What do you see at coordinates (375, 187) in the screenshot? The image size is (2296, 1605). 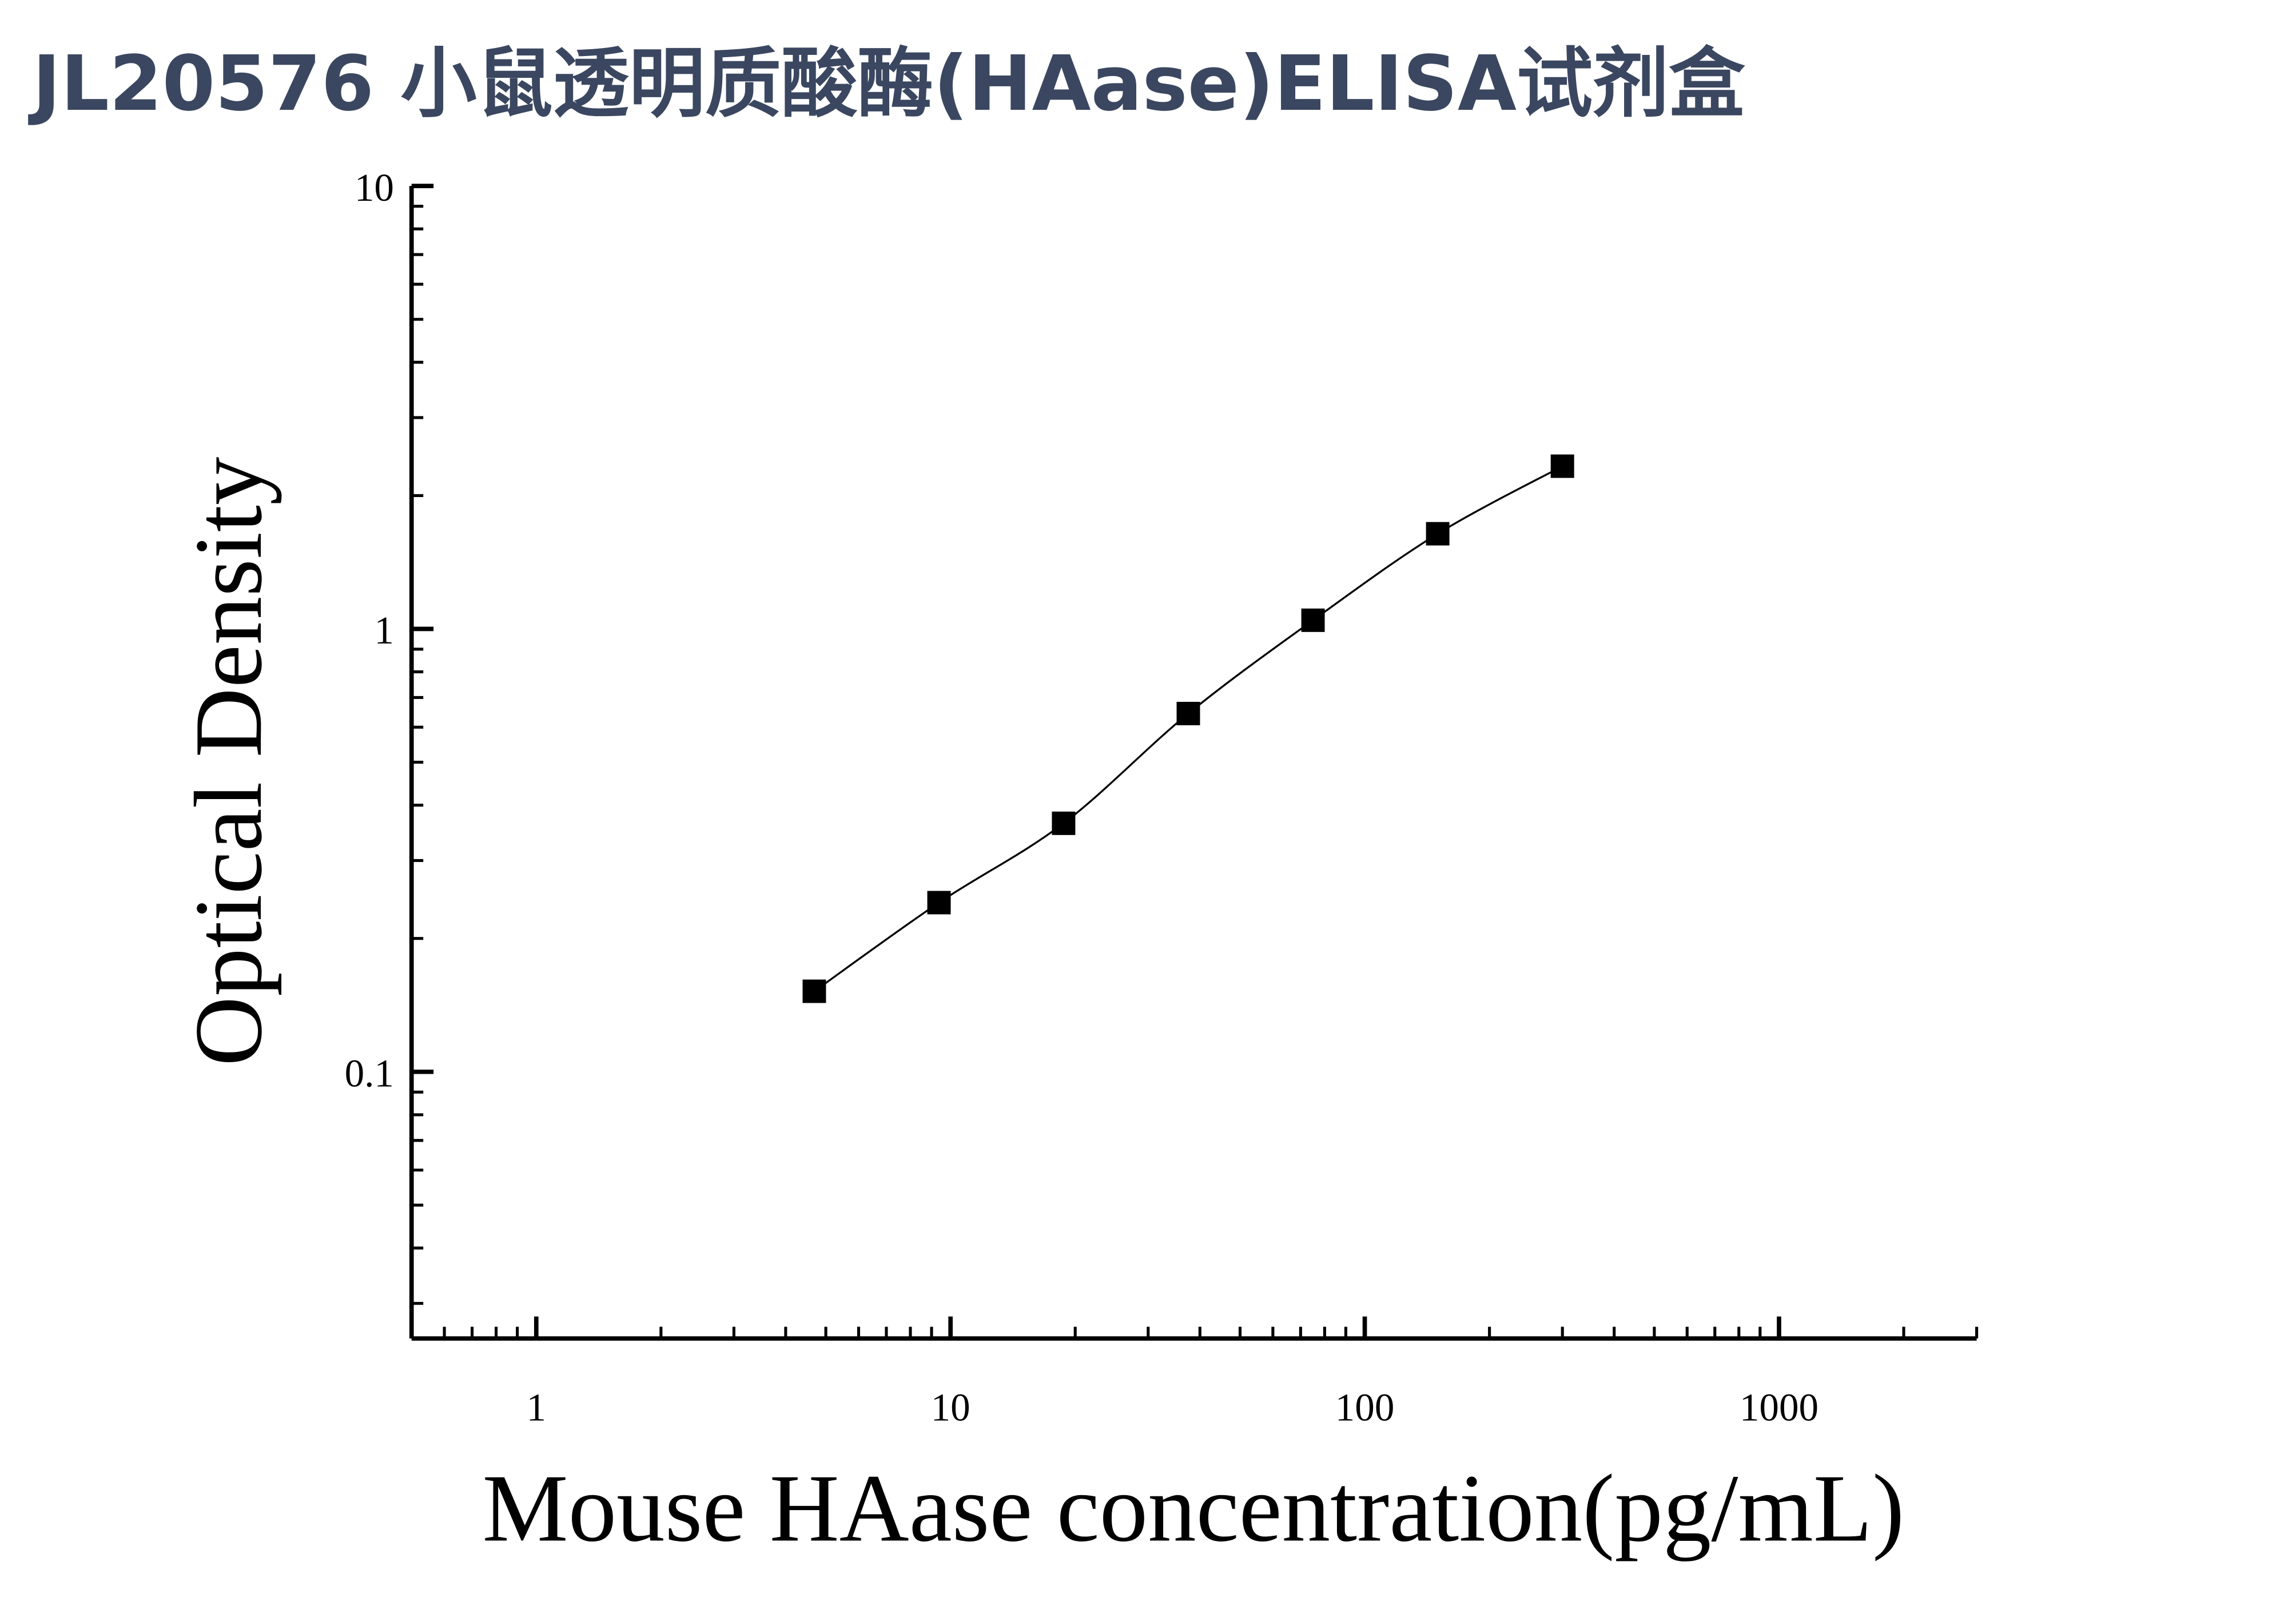 I see `y-tick-label: 10` at bounding box center [375, 187].